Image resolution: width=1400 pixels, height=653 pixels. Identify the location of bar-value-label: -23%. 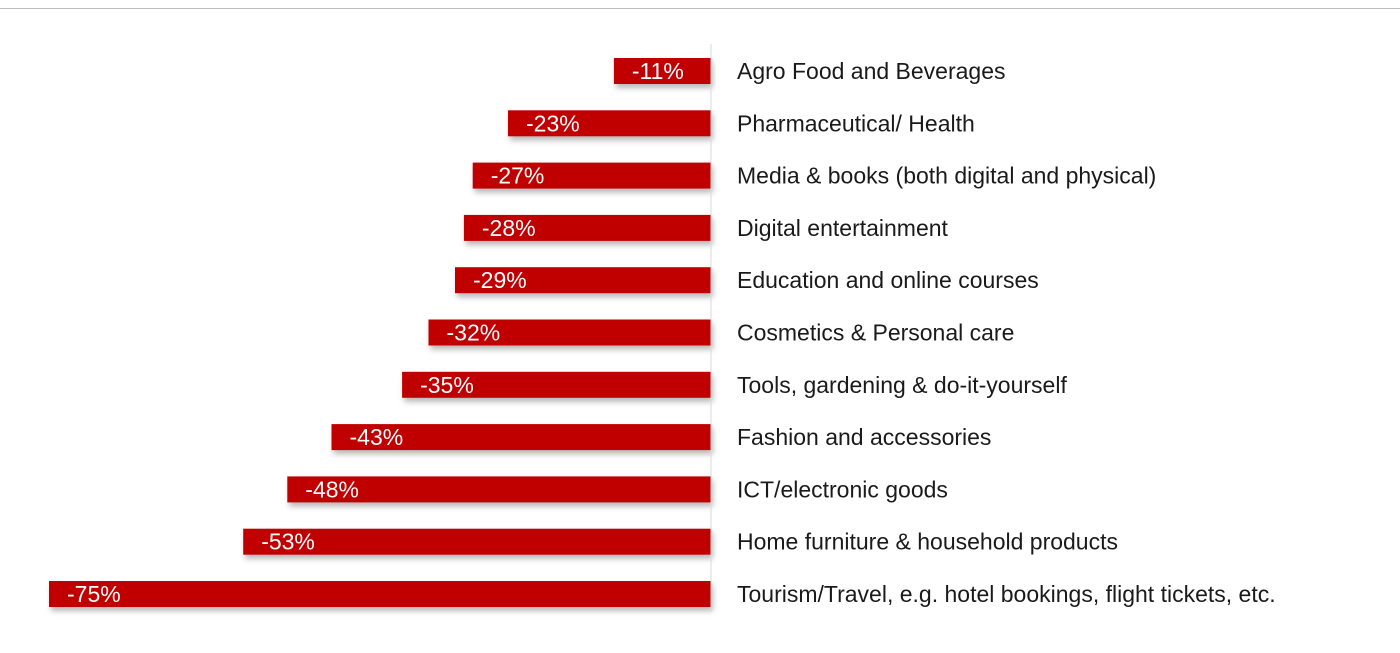
(553, 123).